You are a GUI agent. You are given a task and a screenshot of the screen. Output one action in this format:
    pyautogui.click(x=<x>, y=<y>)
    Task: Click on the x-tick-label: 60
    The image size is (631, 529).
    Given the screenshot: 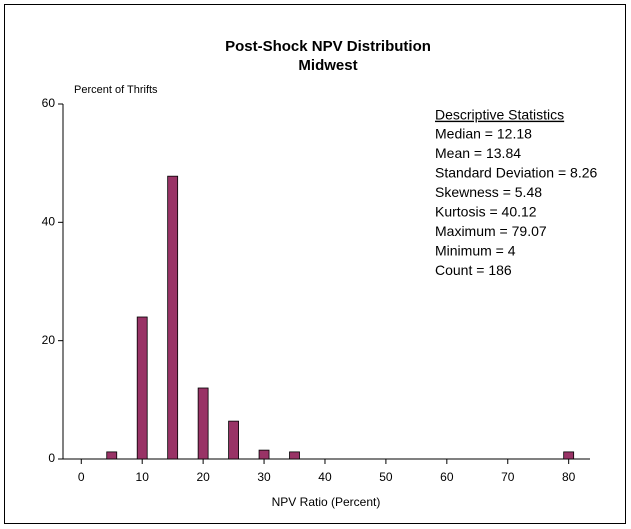 What is the action you would take?
    pyautogui.click(x=447, y=477)
    